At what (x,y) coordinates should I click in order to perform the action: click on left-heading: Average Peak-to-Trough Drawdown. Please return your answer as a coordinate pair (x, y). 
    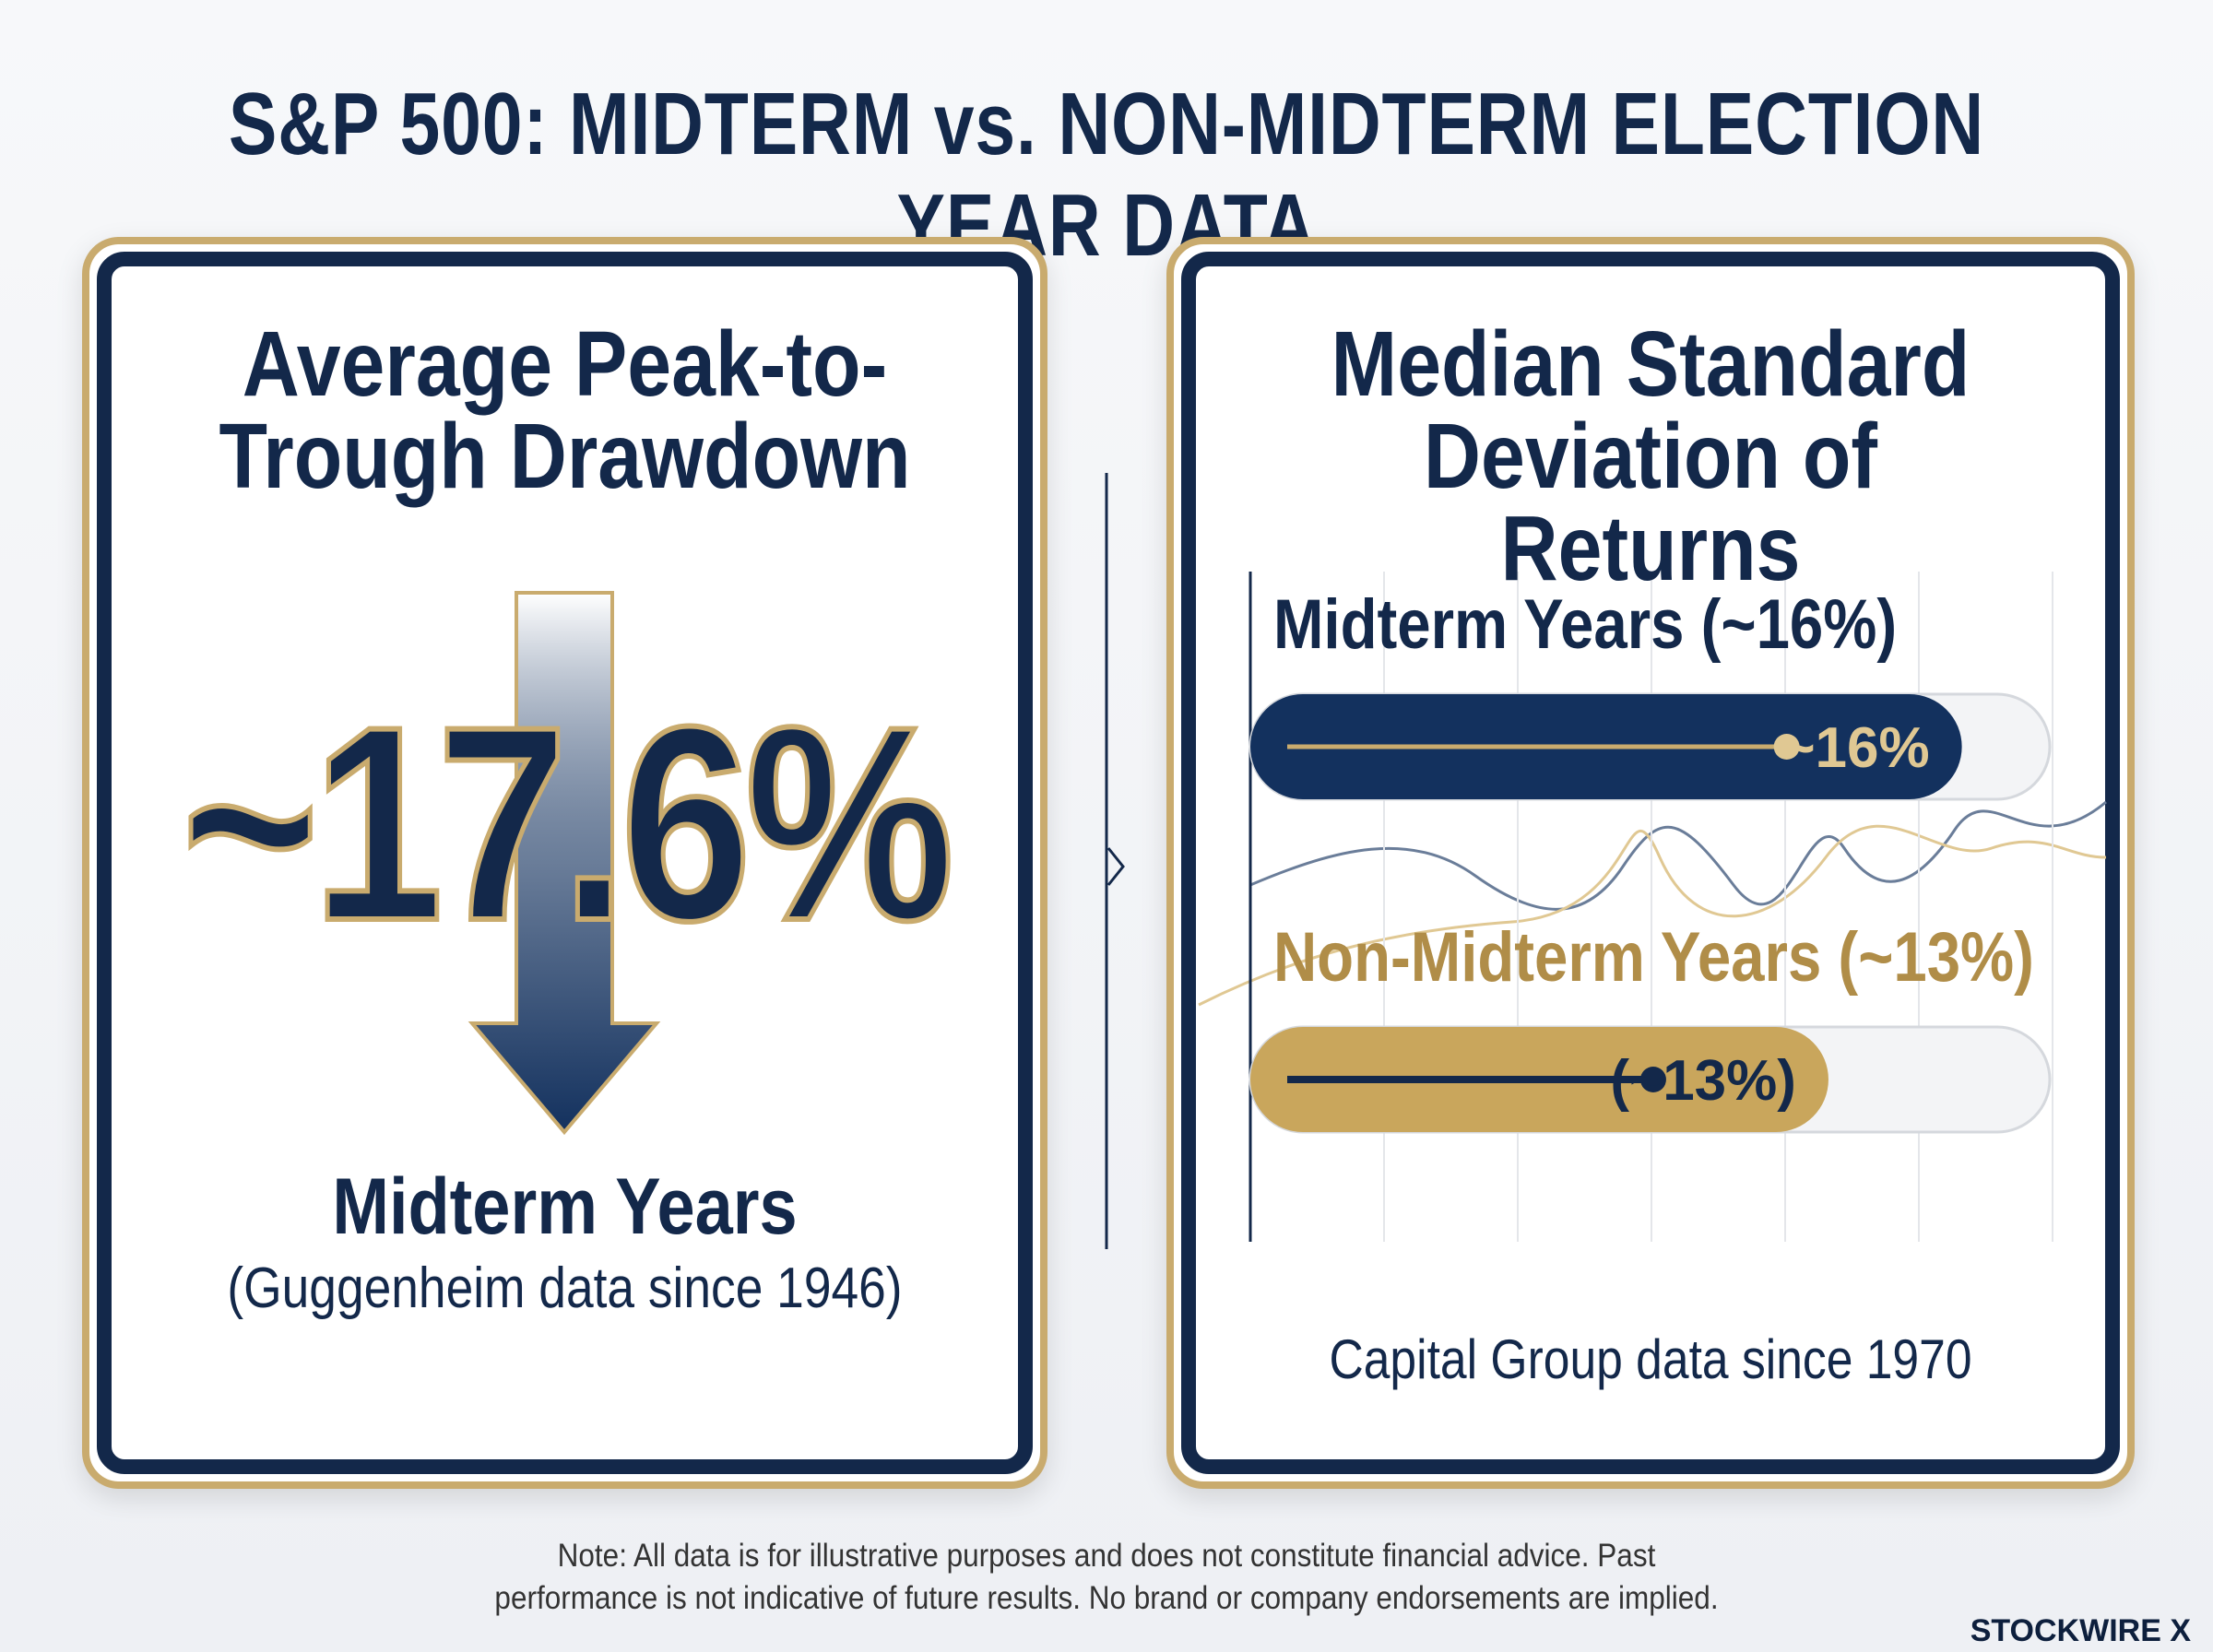
    Looking at the image, I should click on (565, 410).